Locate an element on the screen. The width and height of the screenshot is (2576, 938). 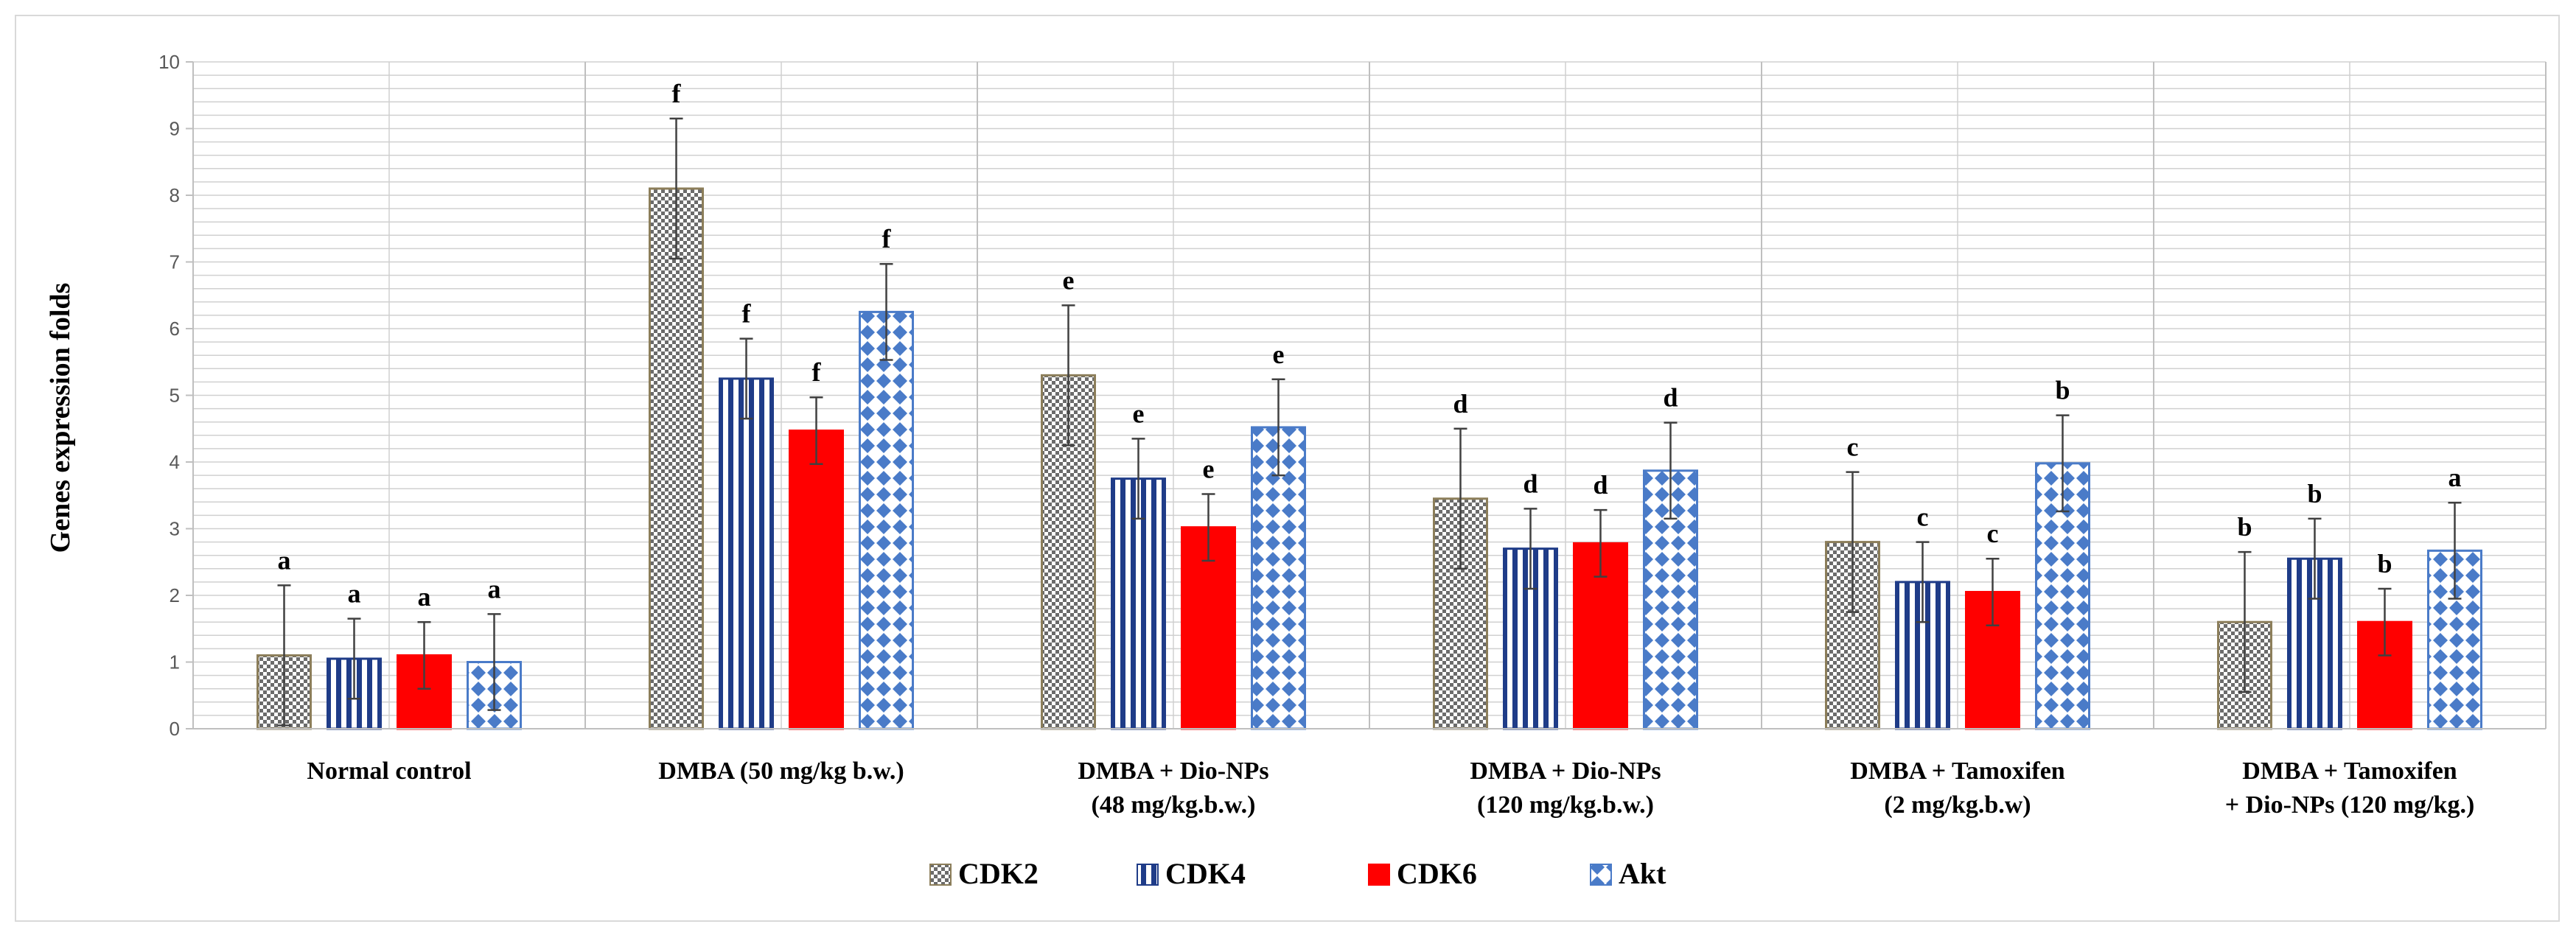
y-tick-label: 2 is located at coordinates (175, 595).